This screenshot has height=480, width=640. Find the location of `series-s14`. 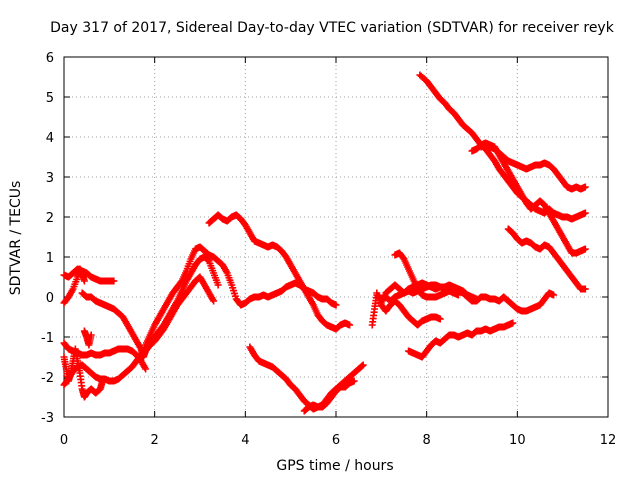

series-s14 is located at coordinates (408, 309).